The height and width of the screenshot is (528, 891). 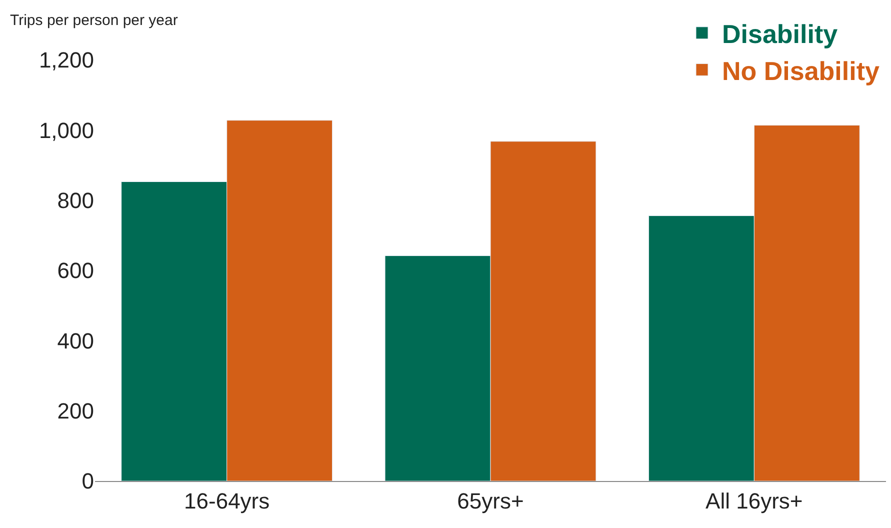 What do you see at coordinates (227, 501) in the screenshot?
I see `x-tick-label: 16-64yrs` at bounding box center [227, 501].